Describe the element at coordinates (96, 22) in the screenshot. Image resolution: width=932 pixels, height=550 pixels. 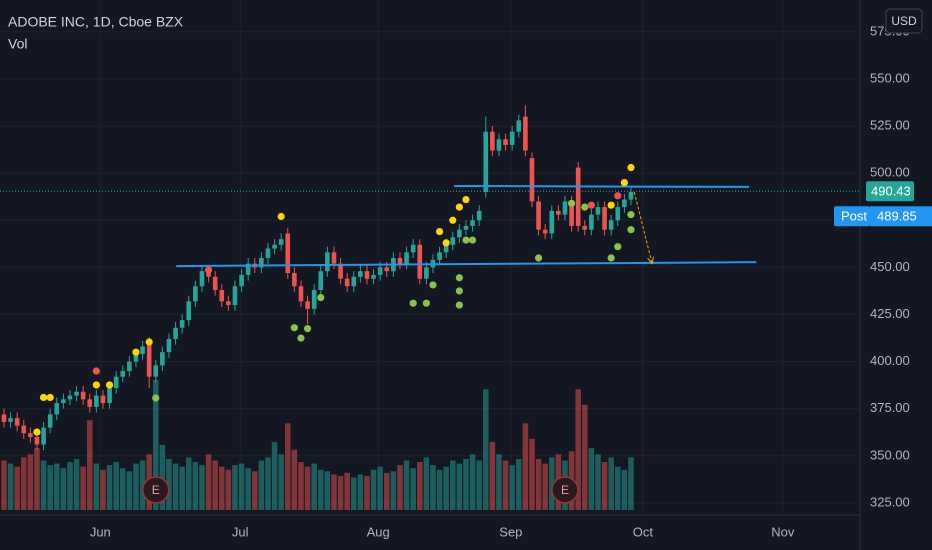
I see `chart-title: ADOBE INC, 1D, Cboe BZX` at that location.